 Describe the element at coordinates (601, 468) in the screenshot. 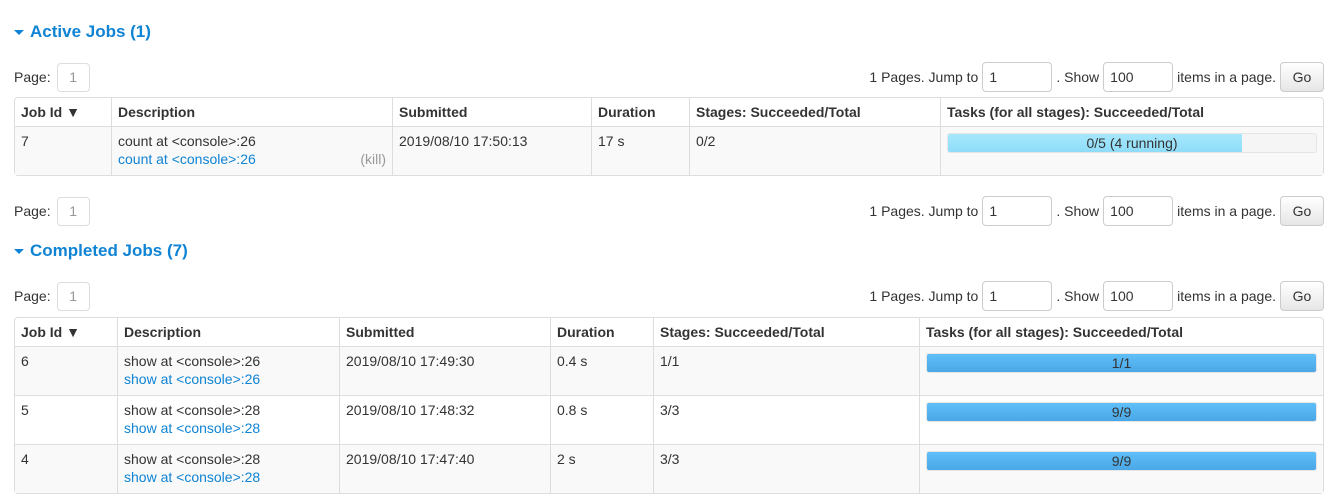

I see `duration: 2 s` at that location.